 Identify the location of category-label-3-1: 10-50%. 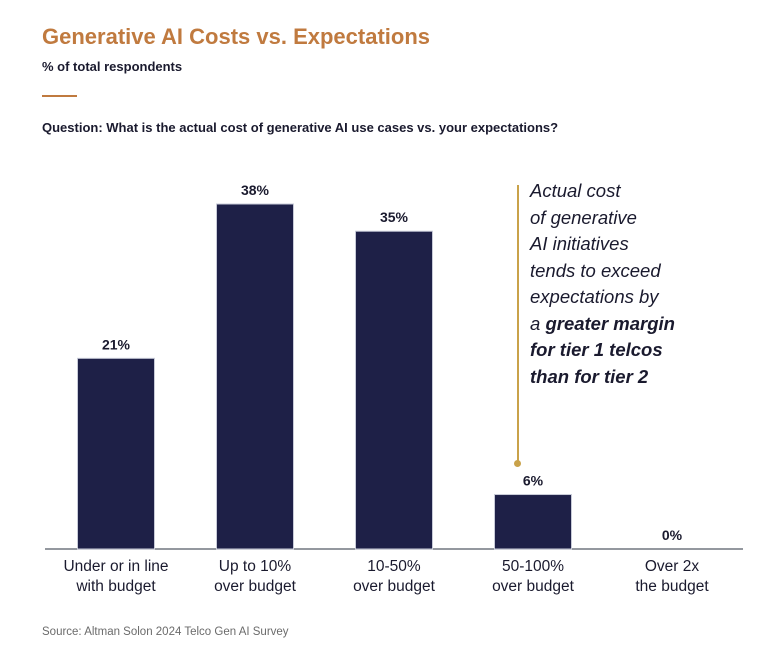
(394, 566).